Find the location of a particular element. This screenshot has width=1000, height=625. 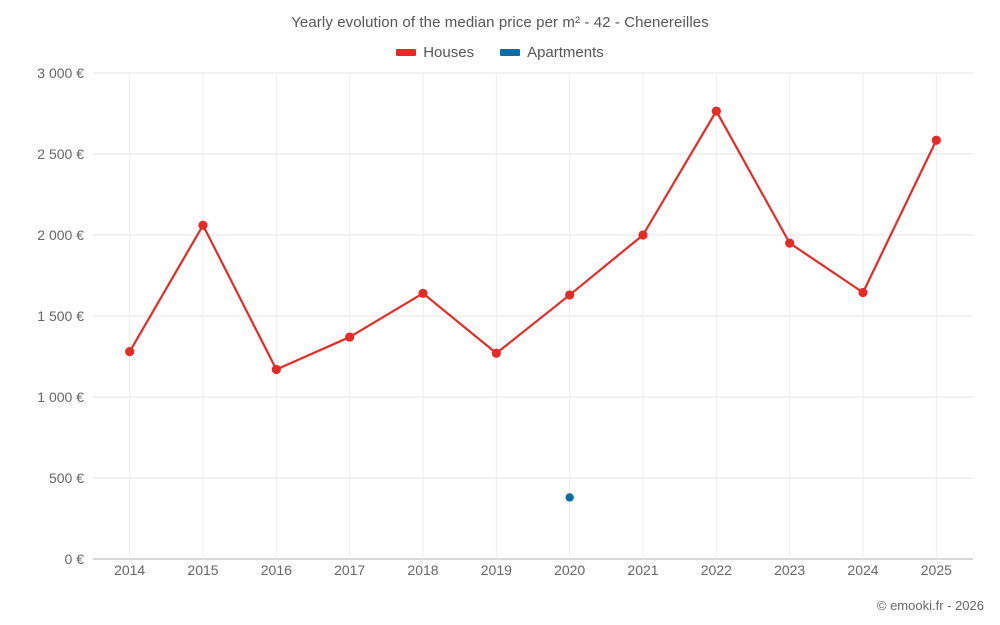

x-axis-tick-label: 2015 is located at coordinates (203, 570).